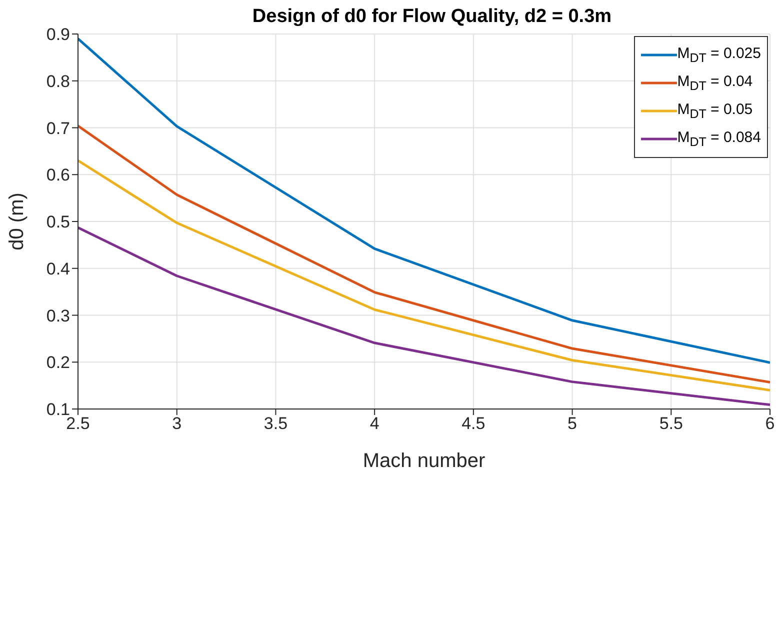  What do you see at coordinates (17, 221) in the screenshot?
I see `y-axis-title: d0 (m)` at bounding box center [17, 221].